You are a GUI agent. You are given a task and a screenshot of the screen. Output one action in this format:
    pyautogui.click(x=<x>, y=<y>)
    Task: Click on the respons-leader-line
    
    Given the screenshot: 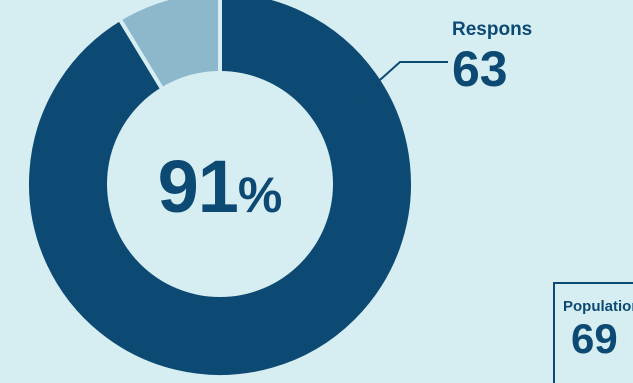 What is the action you would take?
    pyautogui.click(x=384, y=97)
    